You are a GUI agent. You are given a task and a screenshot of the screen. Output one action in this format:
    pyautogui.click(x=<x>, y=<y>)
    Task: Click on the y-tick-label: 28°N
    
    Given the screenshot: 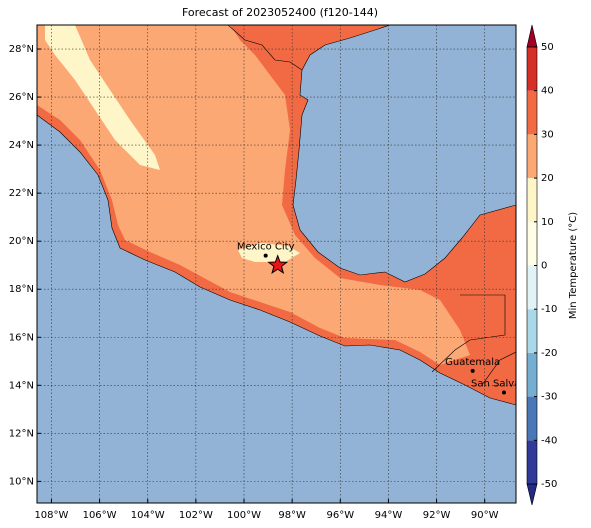 What is the action you would take?
    pyautogui.click(x=21, y=49)
    